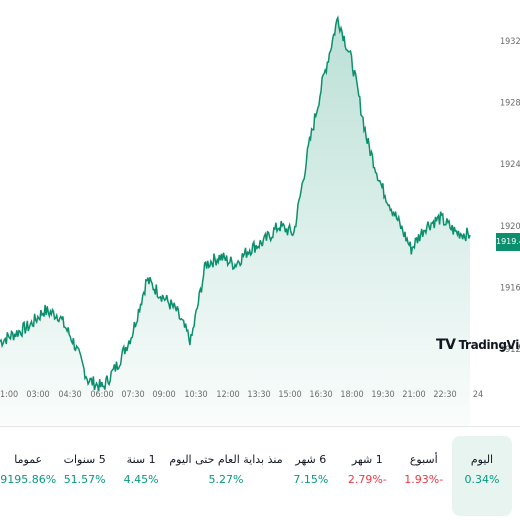 The width and height of the screenshot is (520, 520). I want to click on time-tick-label: 04:30, so click(69, 395).